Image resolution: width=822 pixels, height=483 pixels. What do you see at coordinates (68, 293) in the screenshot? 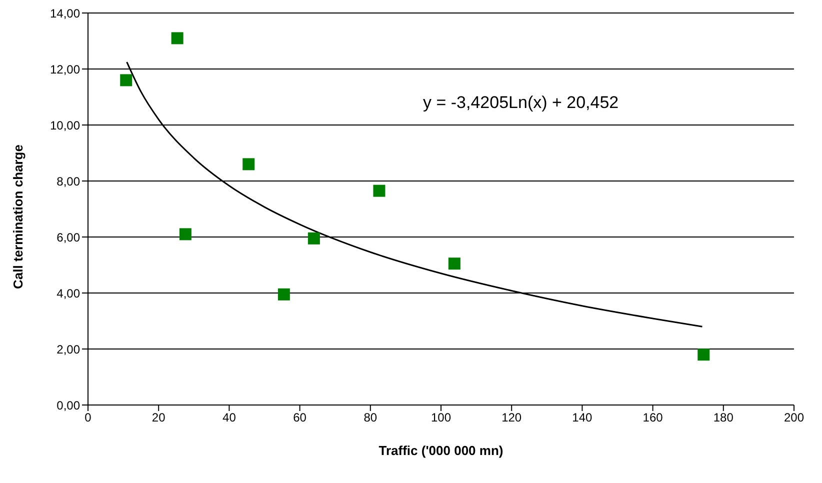
I see `y-tick-label: 4,00` at bounding box center [68, 293].